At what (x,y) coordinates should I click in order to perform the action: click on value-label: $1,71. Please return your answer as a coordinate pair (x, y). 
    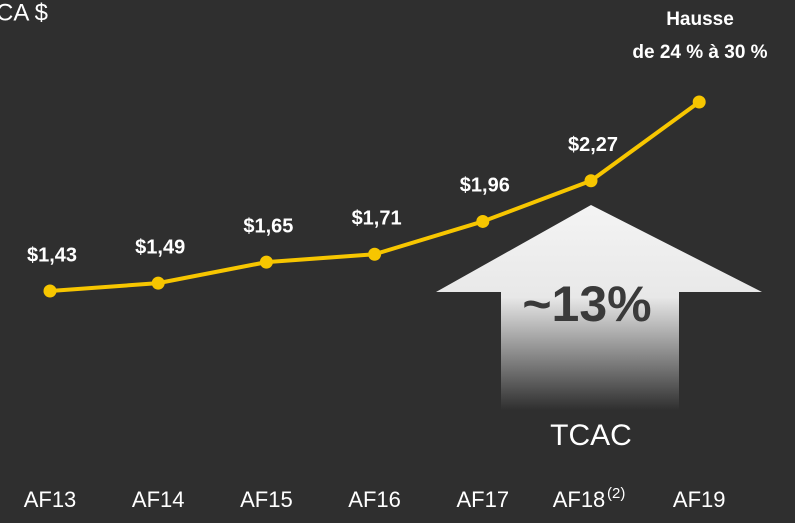
    Looking at the image, I should click on (377, 219).